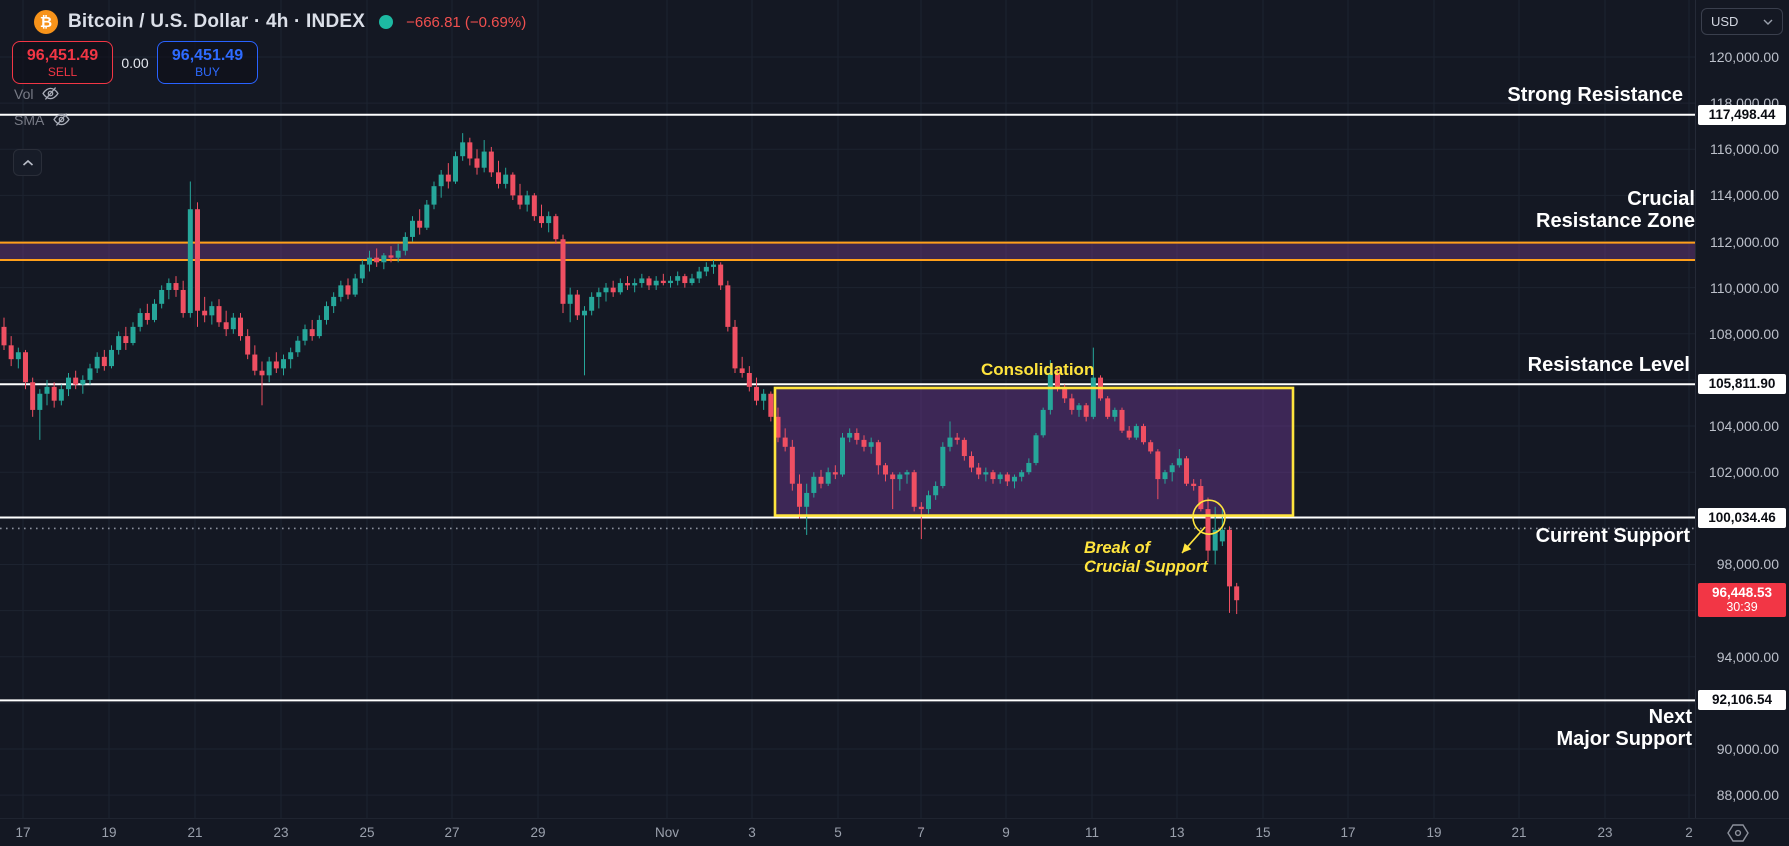 The image size is (1789, 846). What do you see at coordinates (37, 93) in the screenshot?
I see `indicator-row-vol: Vol` at bounding box center [37, 93].